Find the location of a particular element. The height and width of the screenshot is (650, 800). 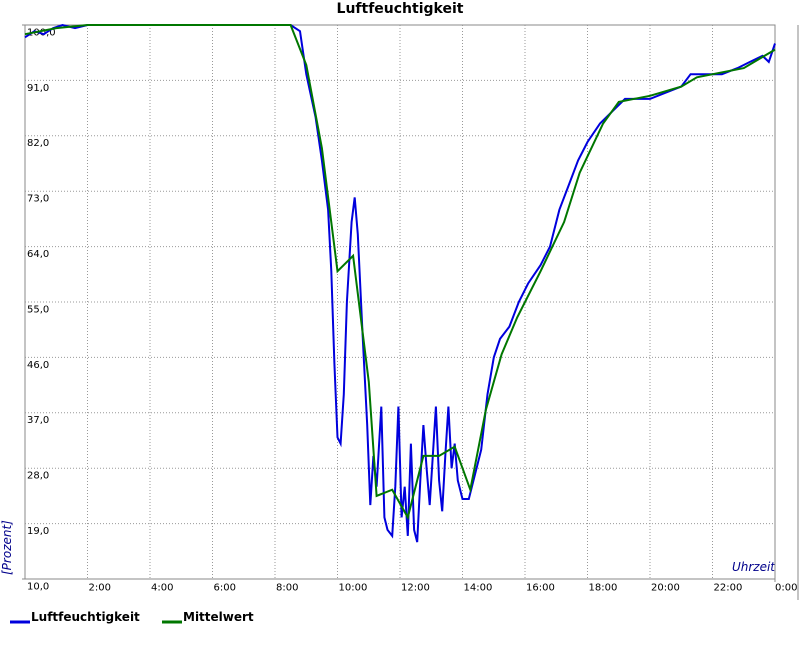

legend-label: Mittelwert is located at coordinates (218, 617).